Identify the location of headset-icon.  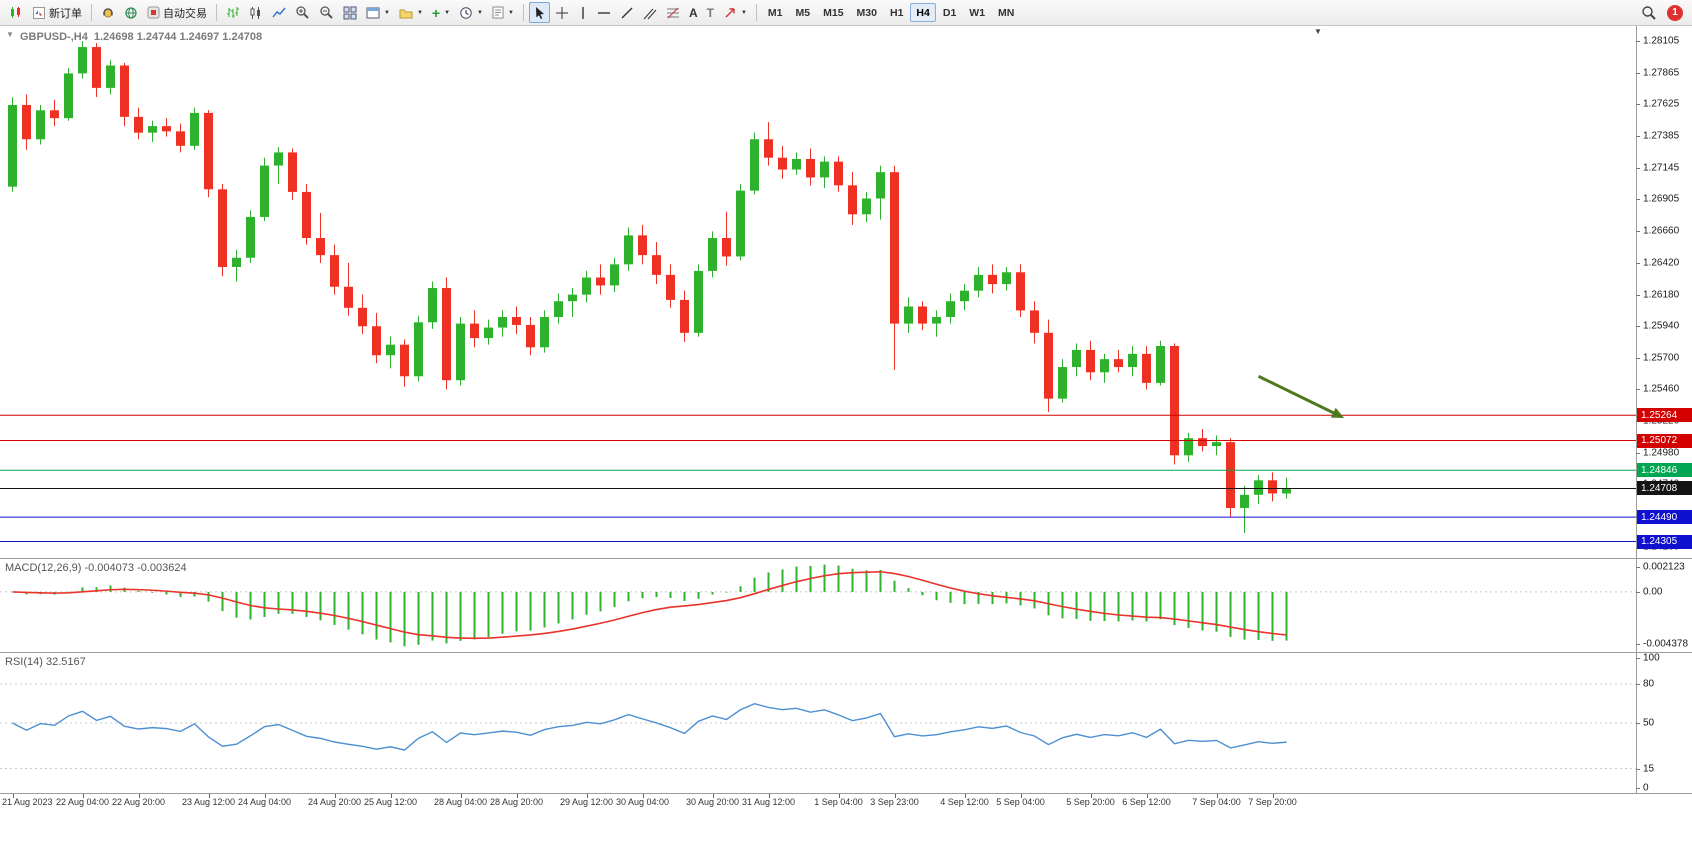
(108, 13).